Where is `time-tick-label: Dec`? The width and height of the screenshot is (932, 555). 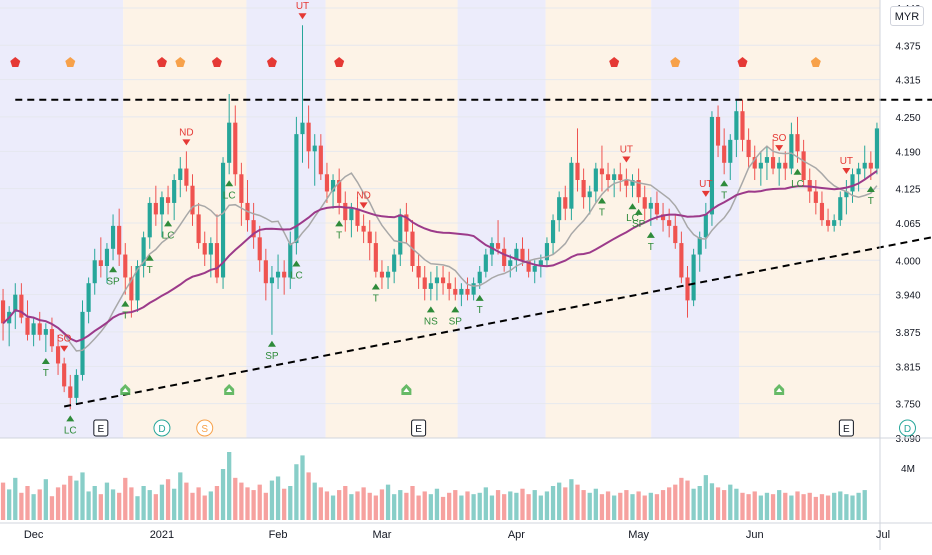 time-tick-label: Dec is located at coordinates (34, 535).